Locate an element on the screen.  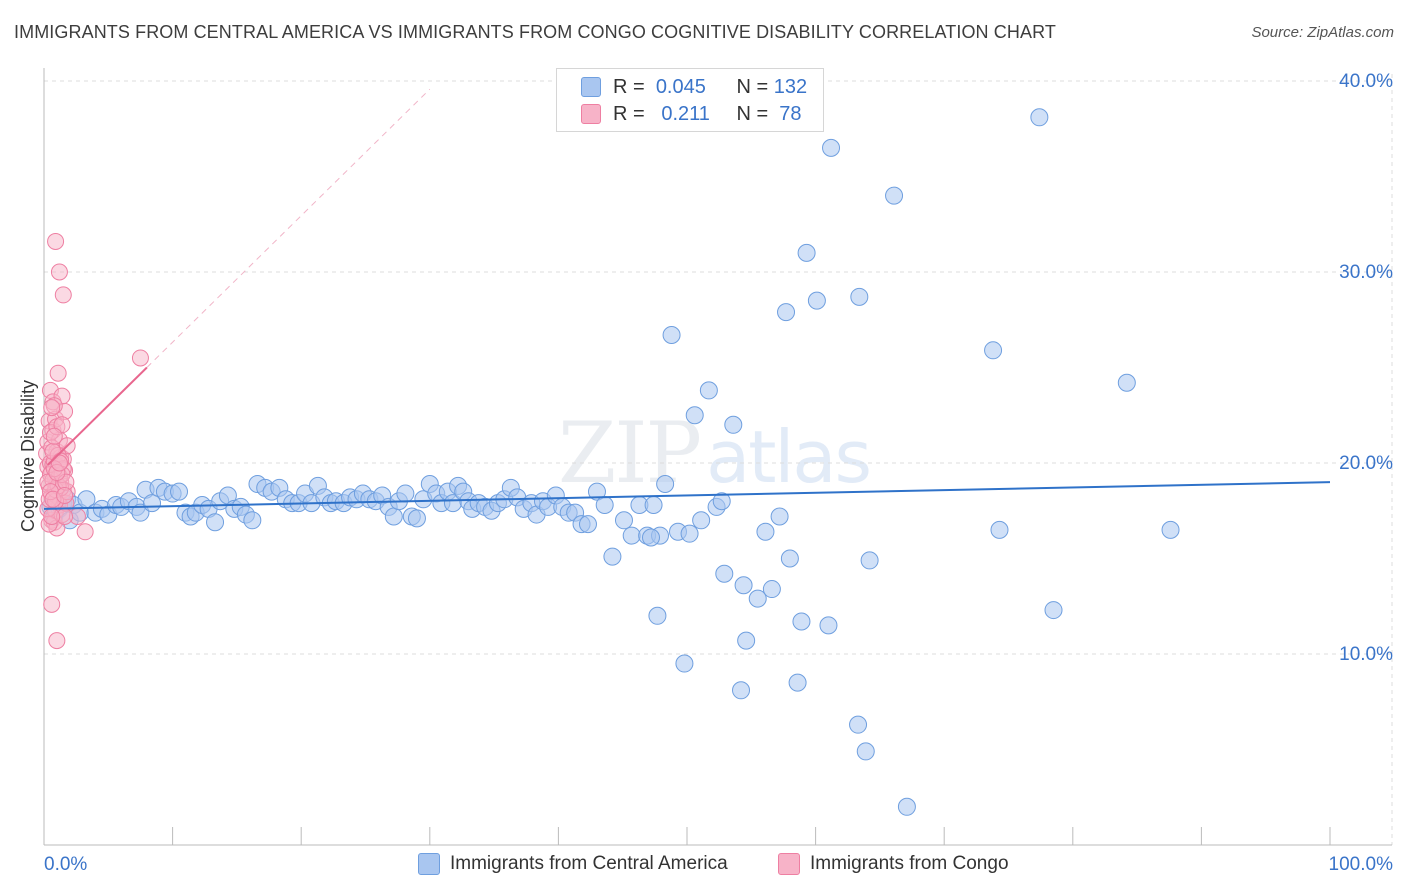
blue-swatch is located at coordinates (591, 87).